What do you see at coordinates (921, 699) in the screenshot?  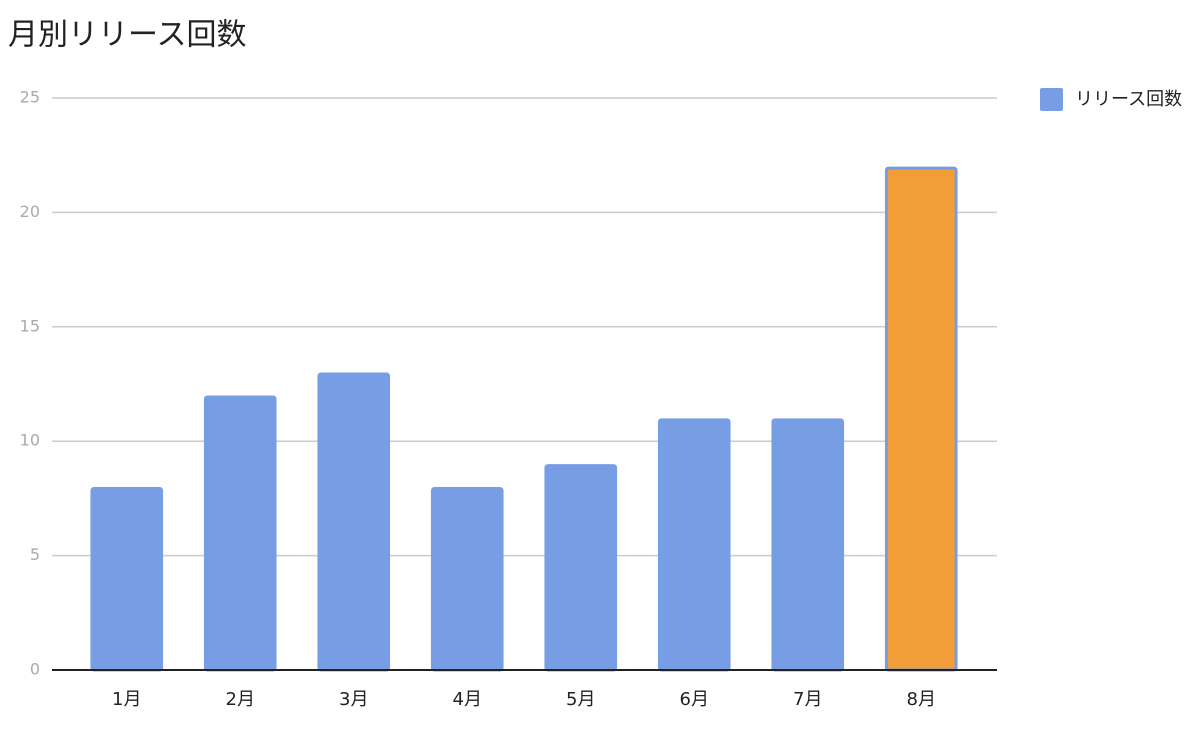 I see `x-tick-label: 8月` at bounding box center [921, 699].